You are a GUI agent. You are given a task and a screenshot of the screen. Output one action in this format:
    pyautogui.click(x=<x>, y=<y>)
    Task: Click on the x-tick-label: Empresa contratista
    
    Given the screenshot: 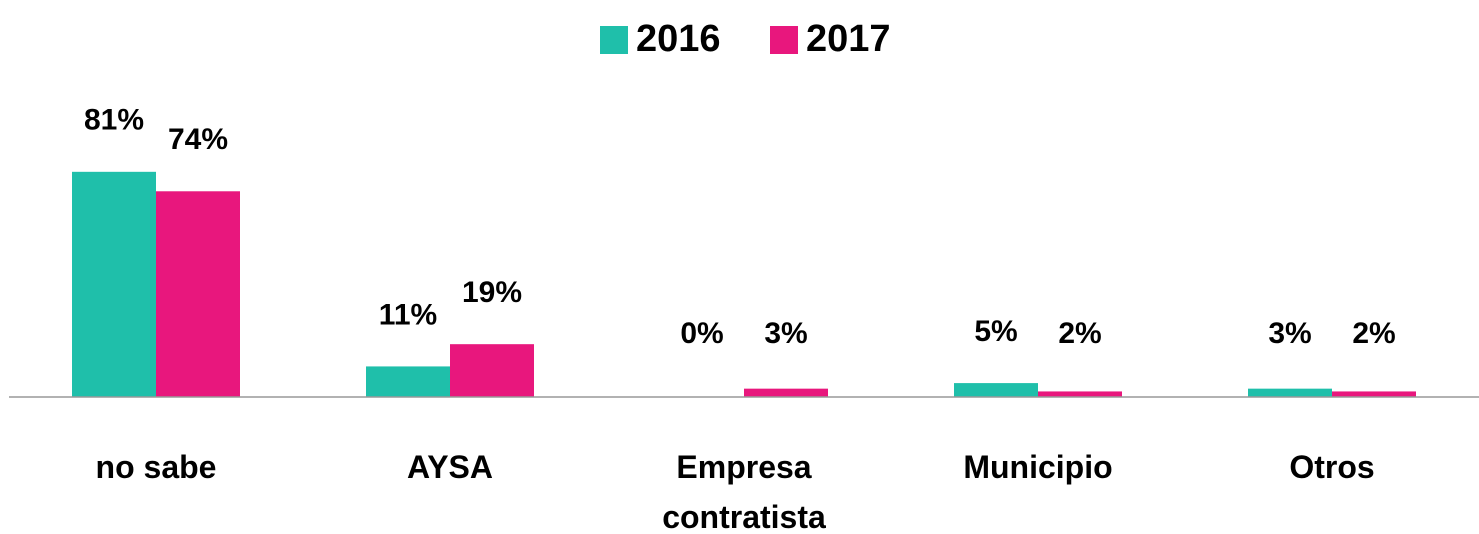 What is the action you would take?
    pyautogui.click(x=744, y=491)
    